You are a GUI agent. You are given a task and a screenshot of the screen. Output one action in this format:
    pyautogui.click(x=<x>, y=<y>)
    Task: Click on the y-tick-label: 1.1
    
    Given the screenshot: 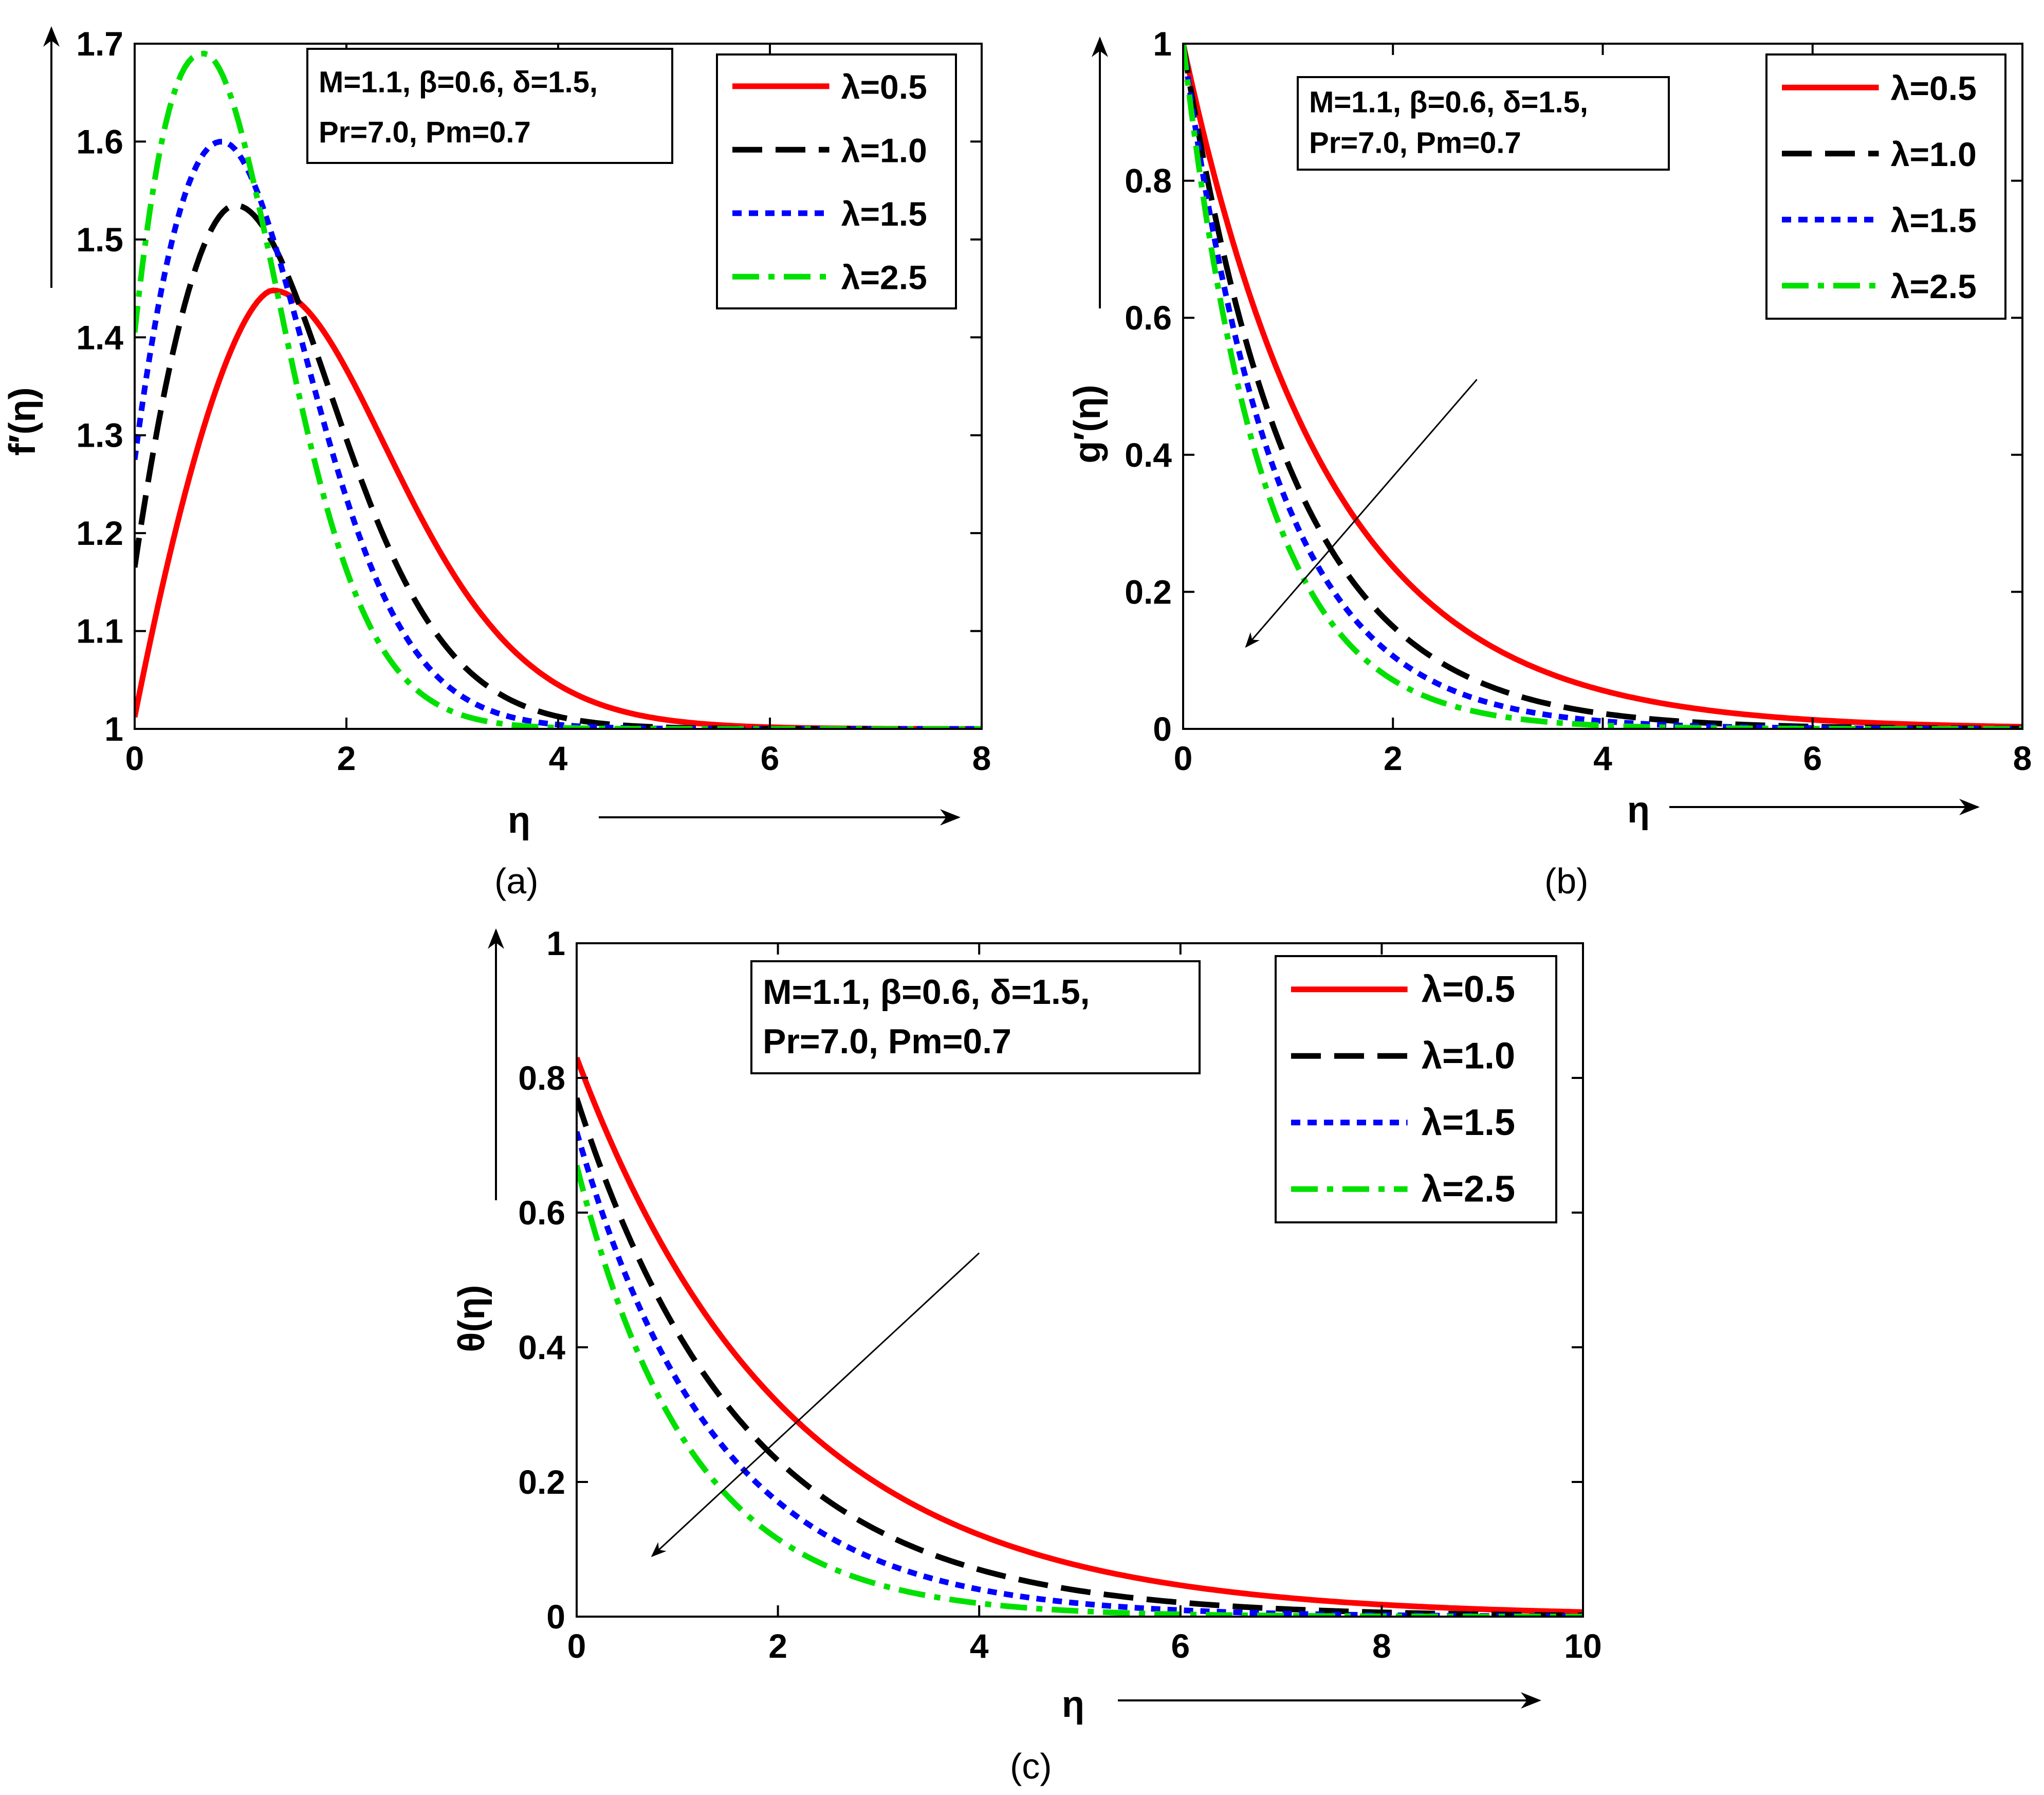 What is the action you would take?
    pyautogui.click(x=99, y=631)
    